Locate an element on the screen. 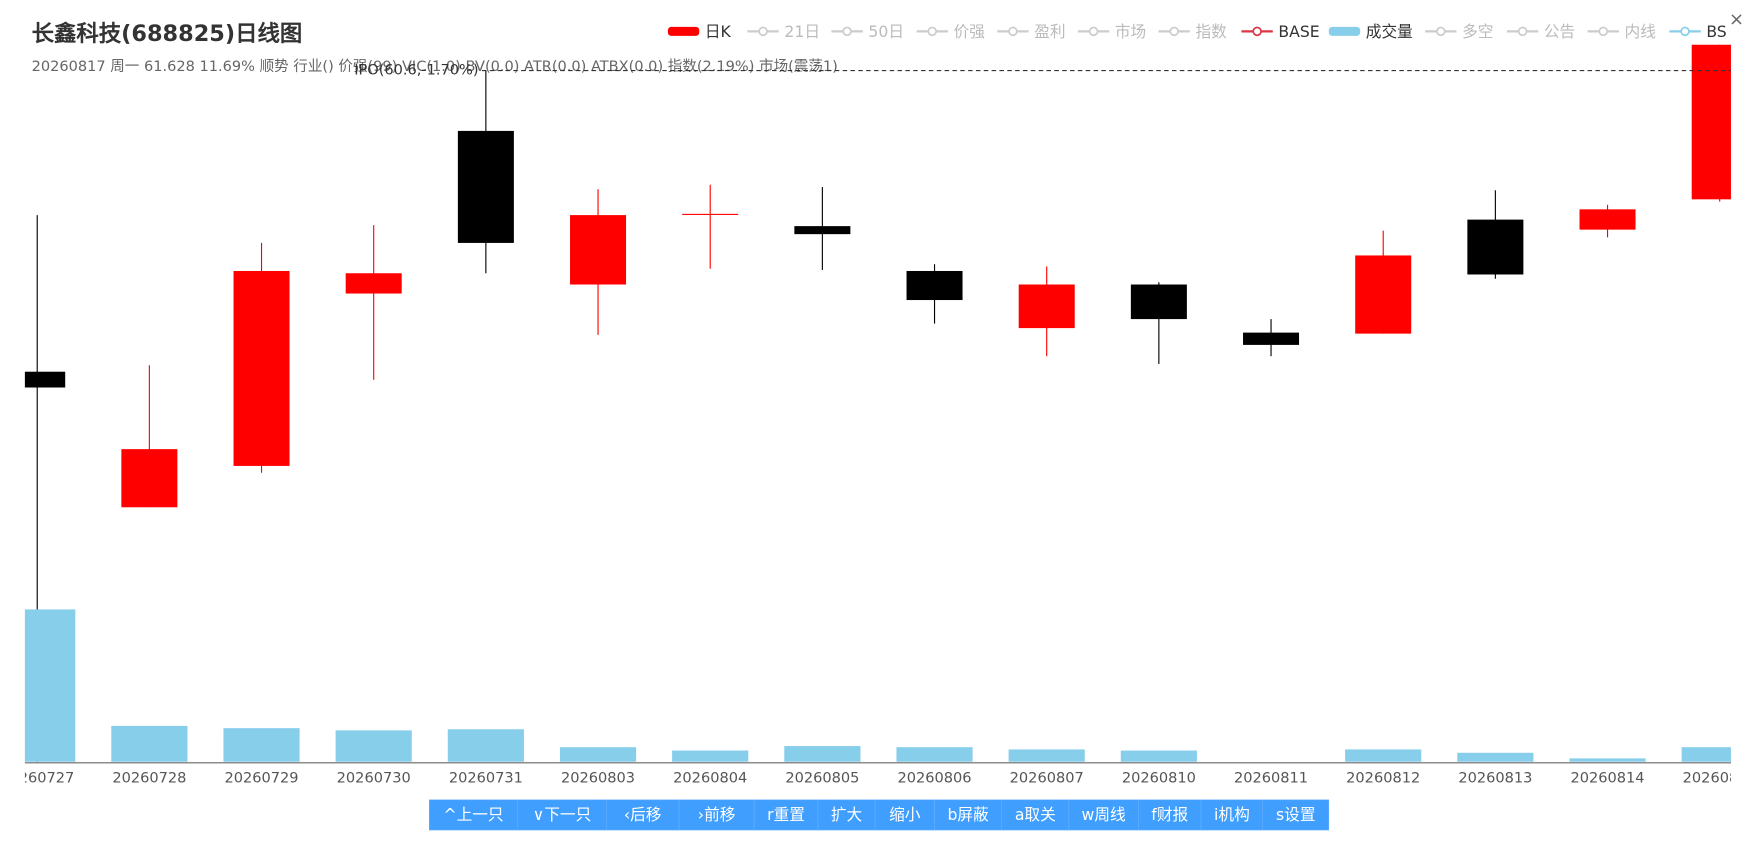 Image resolution: width=1748 pixels, height=848 pixels. x-tick-label: 20260727 is located at coordinates (37, 778).